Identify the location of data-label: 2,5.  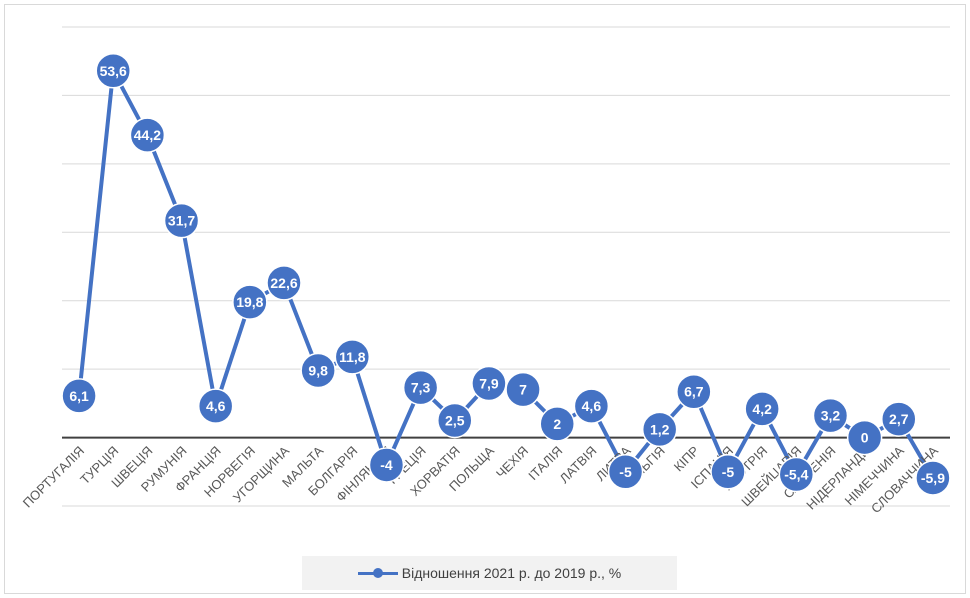
(455, 420).